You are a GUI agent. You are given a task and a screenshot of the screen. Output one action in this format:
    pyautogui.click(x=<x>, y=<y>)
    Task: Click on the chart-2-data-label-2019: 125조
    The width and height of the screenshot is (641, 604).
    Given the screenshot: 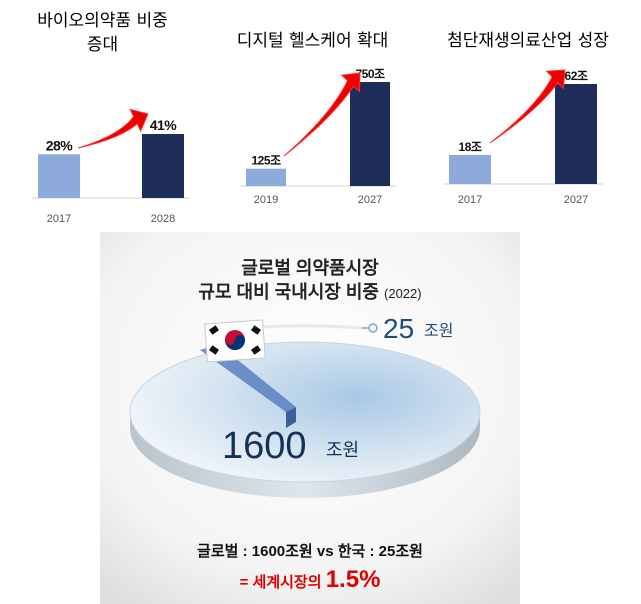 What is the action you would take?
    pyautogui.click(x=266, y=161)
    